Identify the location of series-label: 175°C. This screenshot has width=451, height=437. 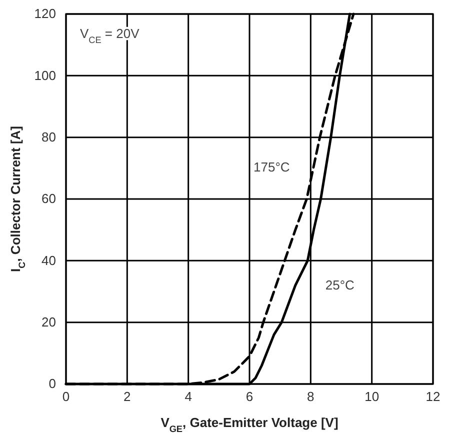
(272, 166).